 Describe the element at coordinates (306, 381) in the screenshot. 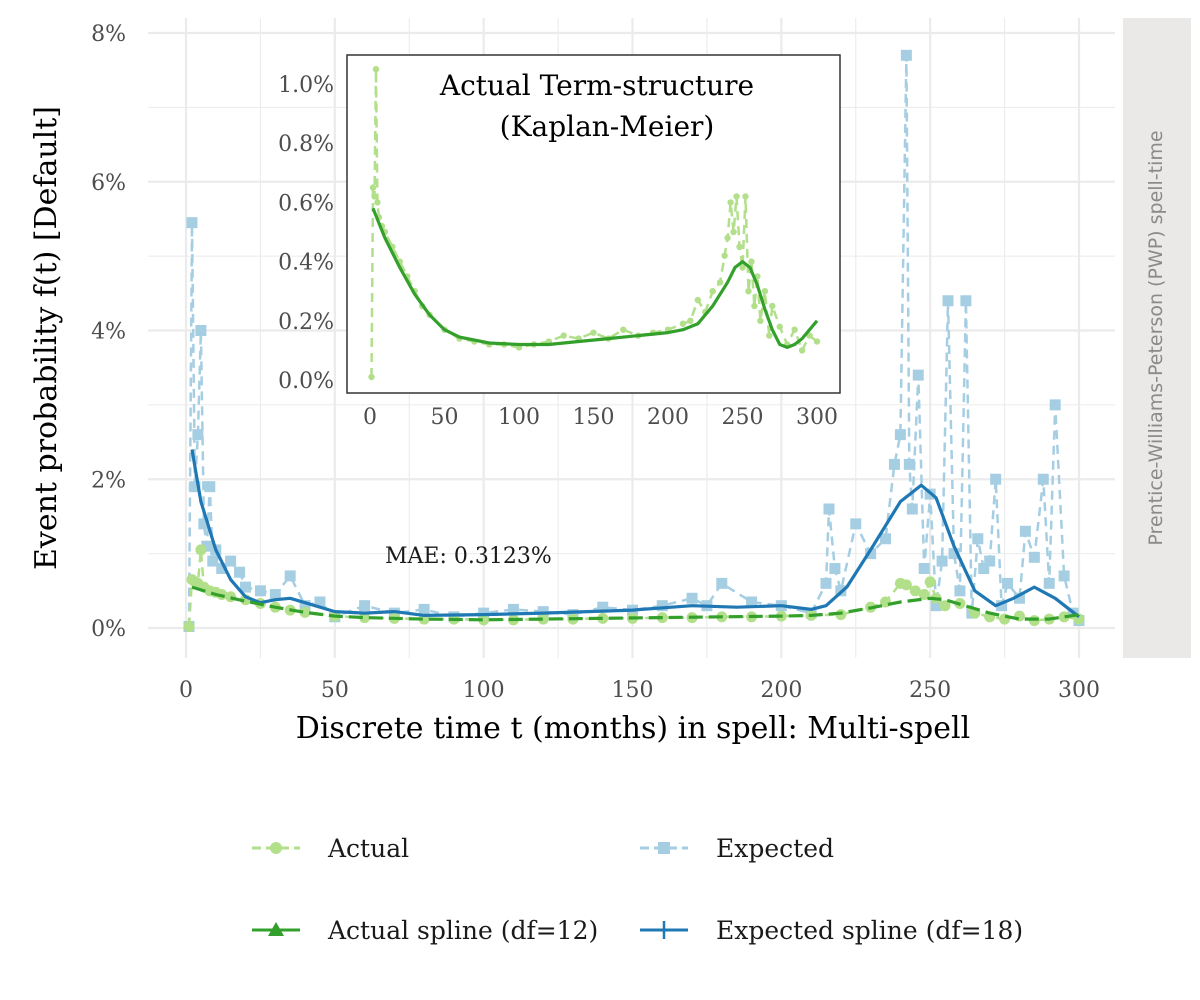

I see `inset-y-tick-label: 0.0%` at that location.